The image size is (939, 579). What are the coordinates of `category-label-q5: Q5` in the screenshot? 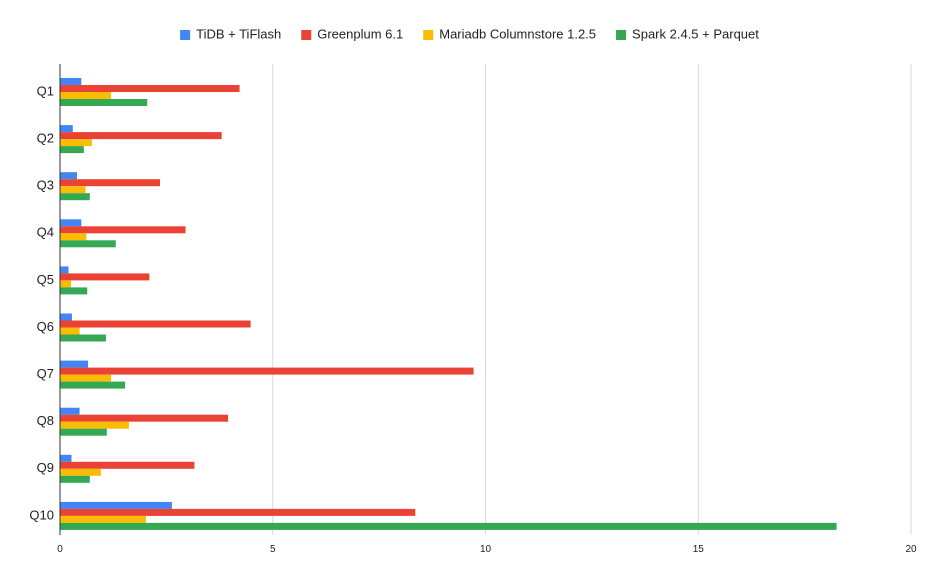 It's located at (45, 279).